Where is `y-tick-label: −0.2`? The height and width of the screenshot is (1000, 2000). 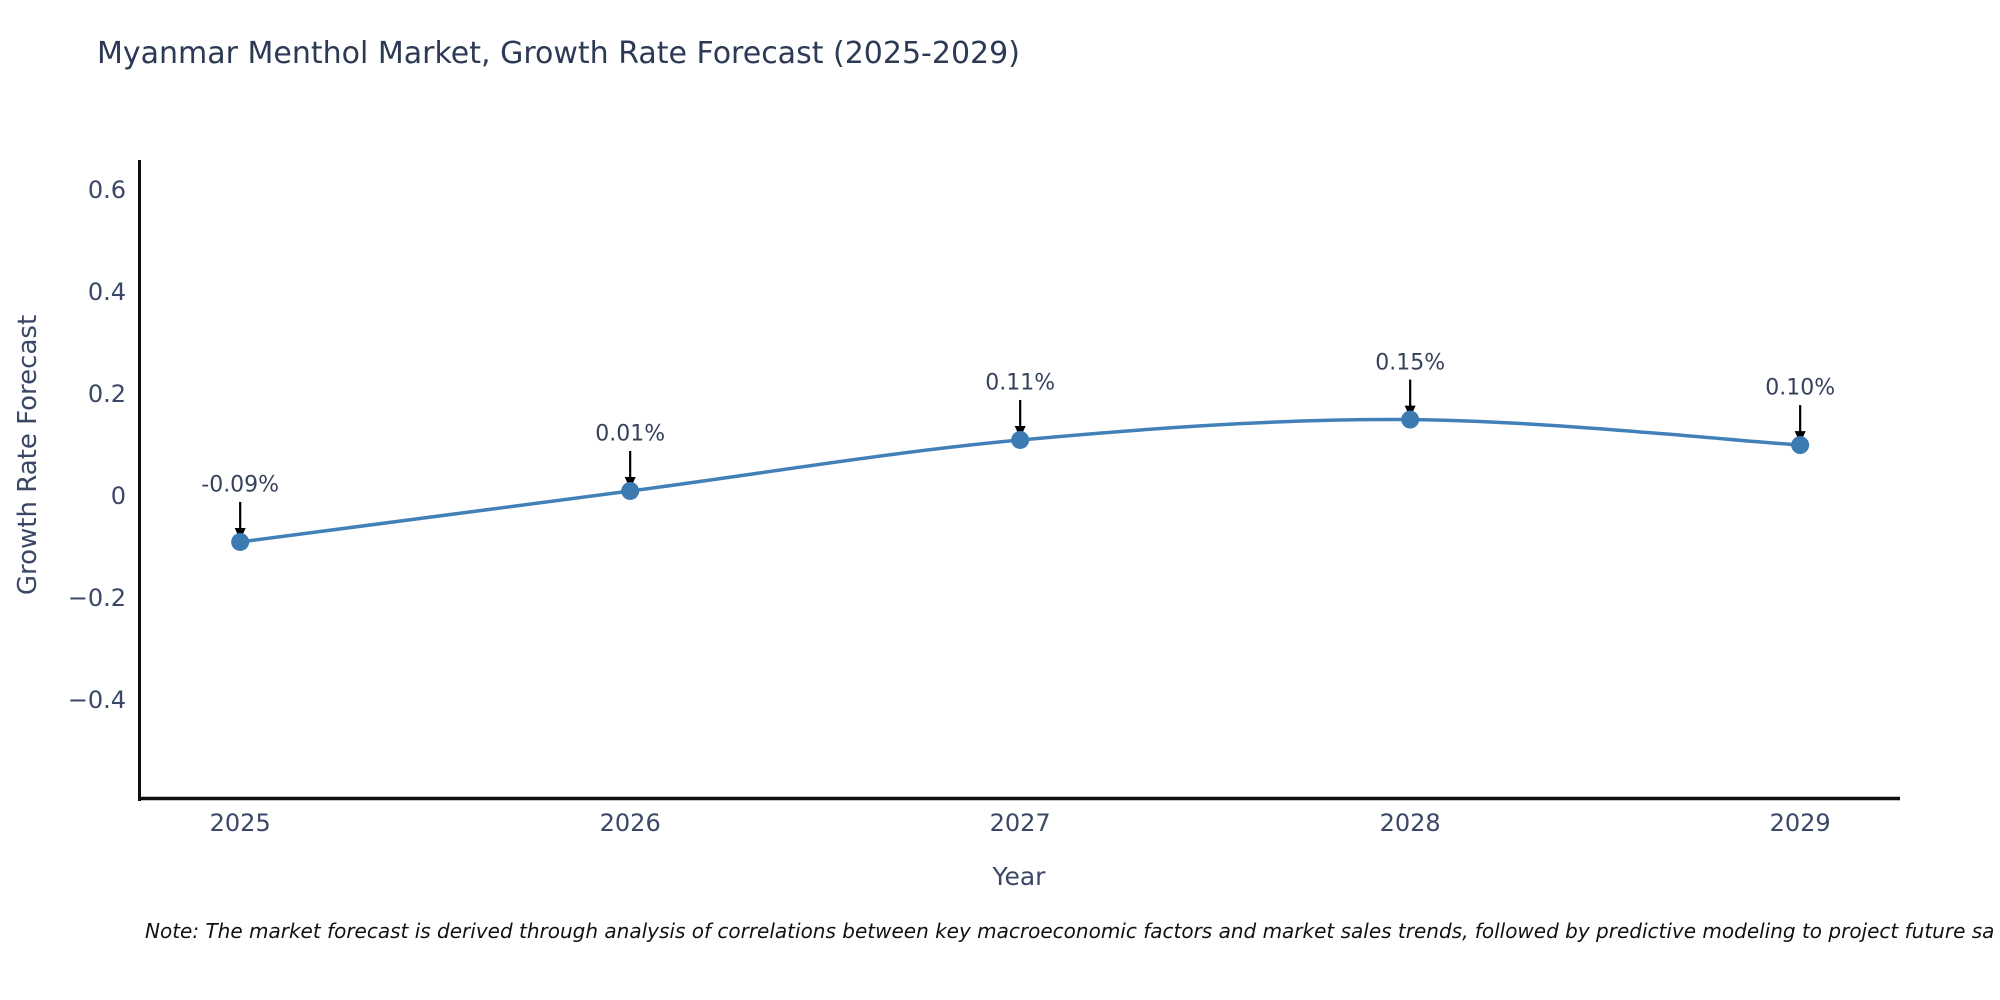
y-tick-label: −0.2 is located at coordinates (96, 598).